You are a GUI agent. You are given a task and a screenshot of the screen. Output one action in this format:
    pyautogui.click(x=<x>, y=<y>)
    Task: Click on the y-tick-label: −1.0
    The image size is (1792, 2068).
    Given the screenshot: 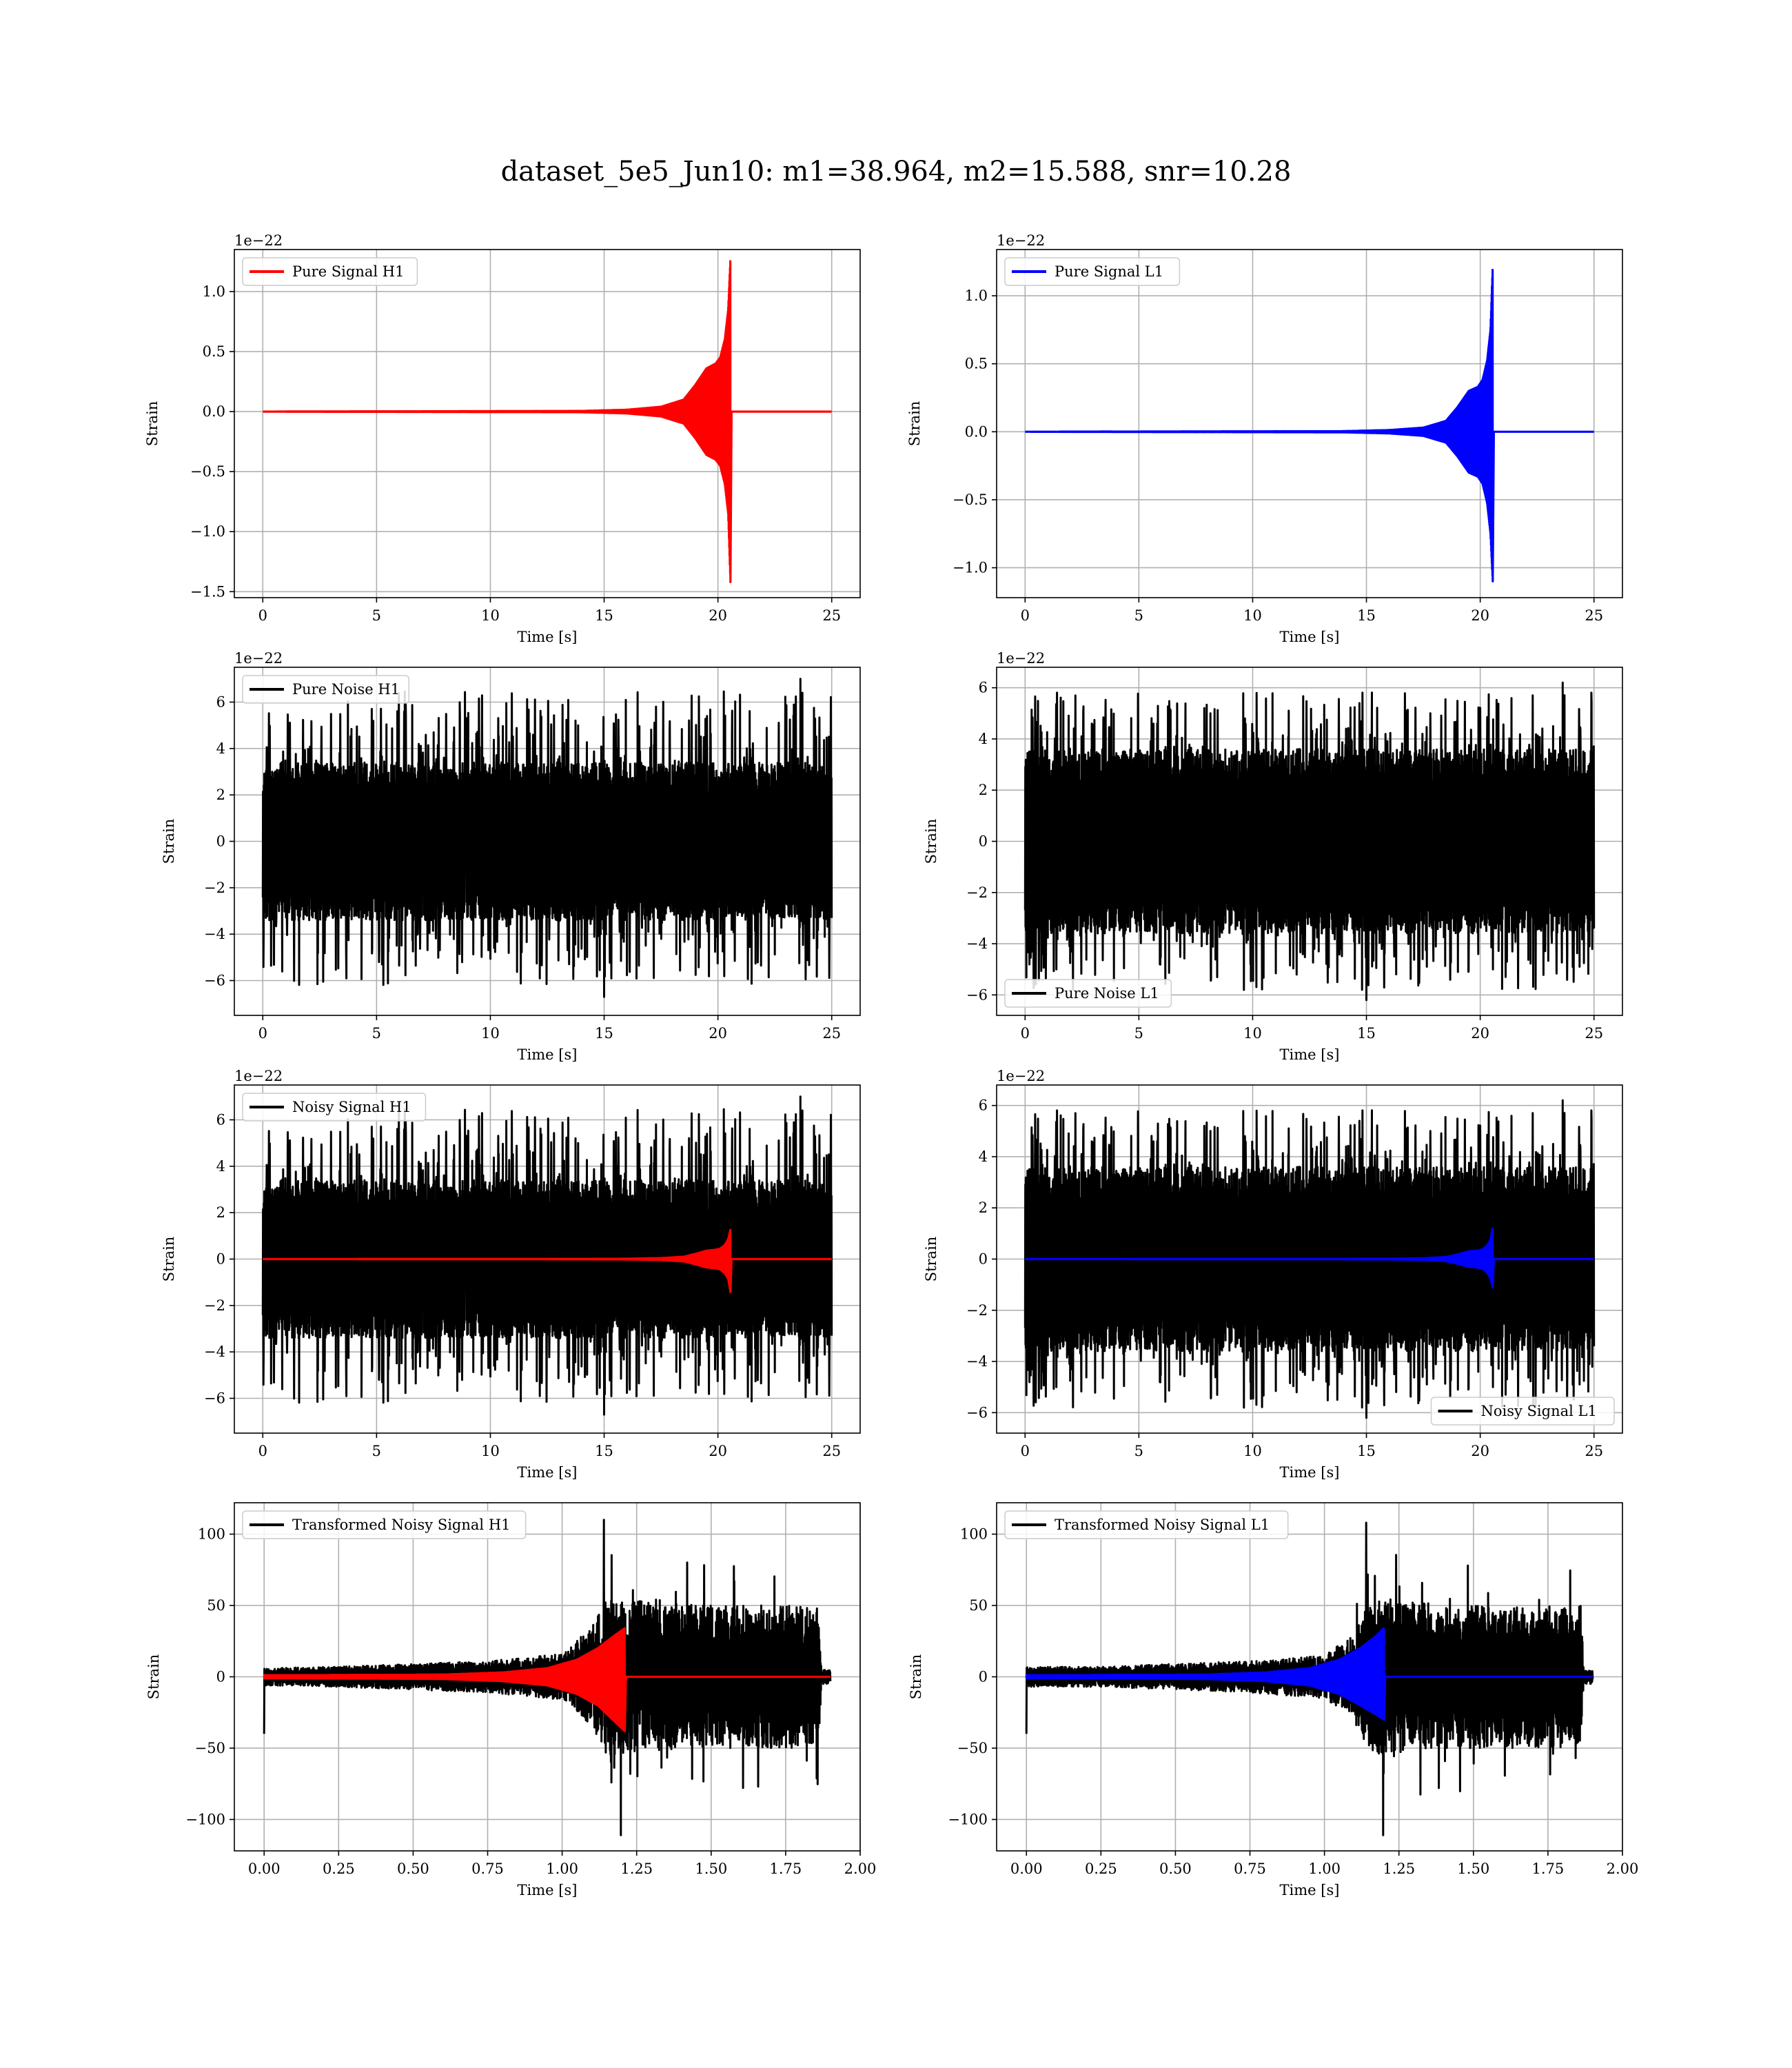 What is the action you would take?
    pyautogui.click(x=970, y=568)
    